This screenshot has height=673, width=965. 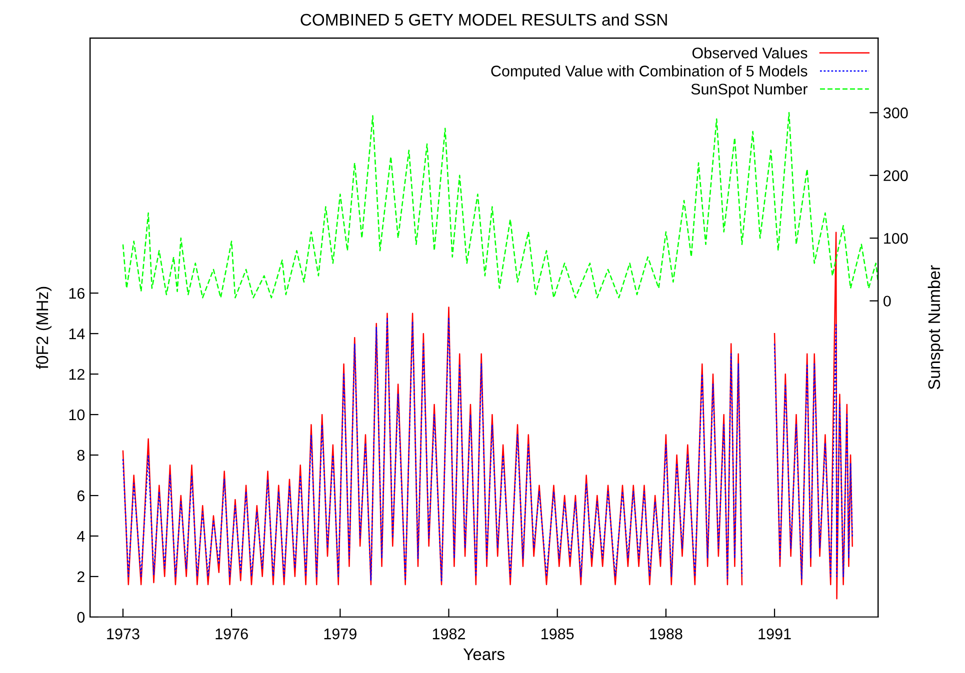 What do you see at coordinates (76, 374) in the screenshot?
I see `y-tick-label: 12` at bounding box center [76, 374].